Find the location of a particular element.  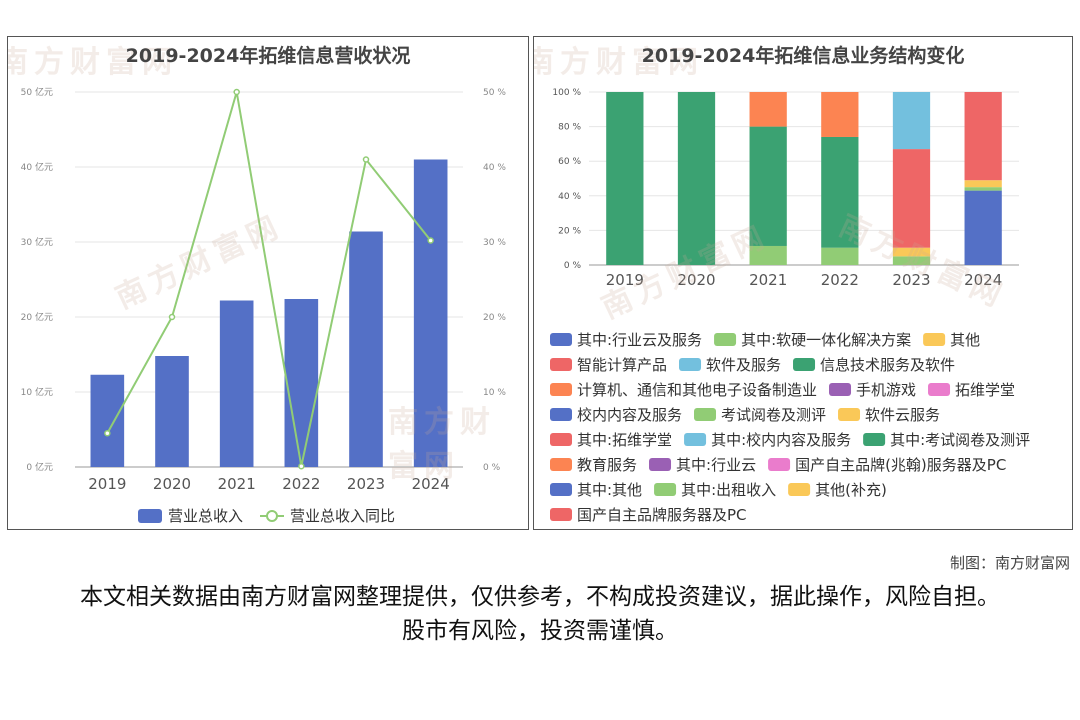

legend-line-label: 营业总收入同比 is located at coordinates (342, 516).